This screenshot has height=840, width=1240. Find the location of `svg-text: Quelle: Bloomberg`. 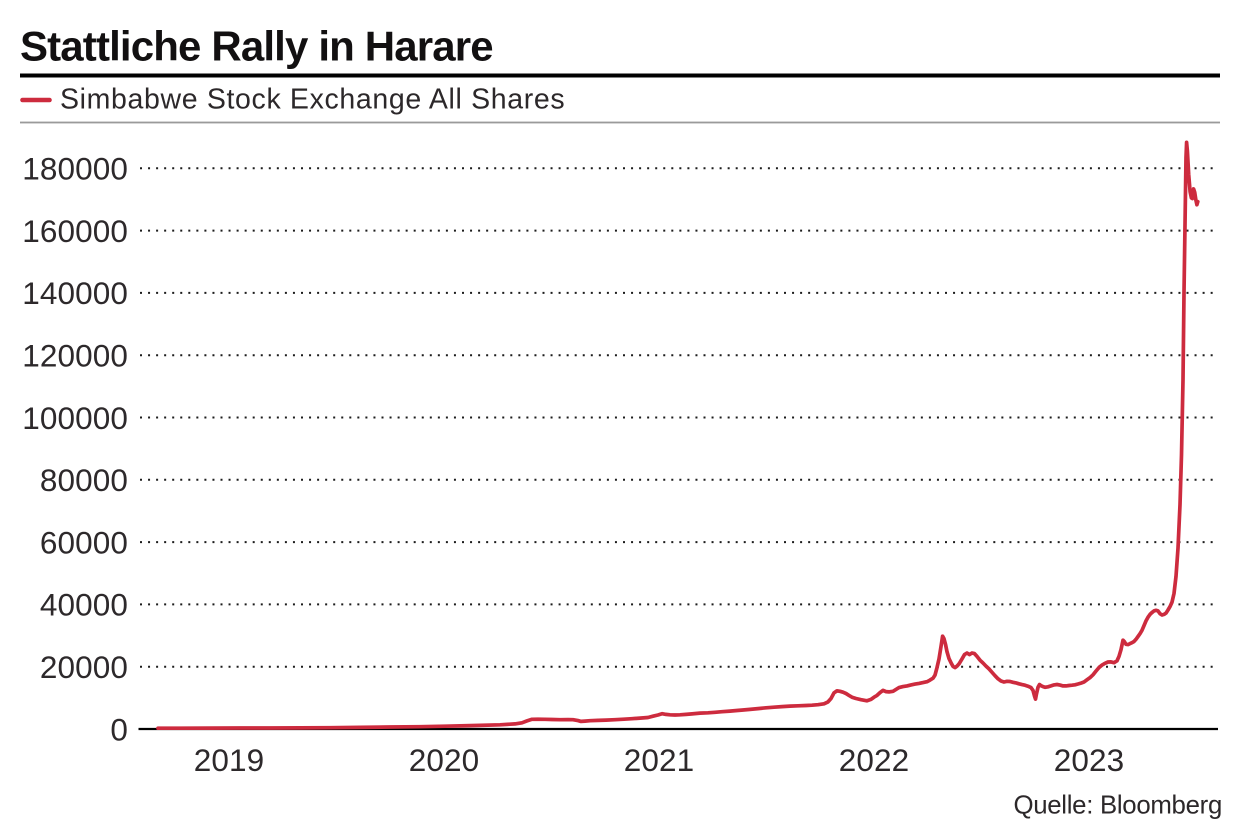

svg-text: Quelle: Bloomberg is located at coordinates (1117, 806).